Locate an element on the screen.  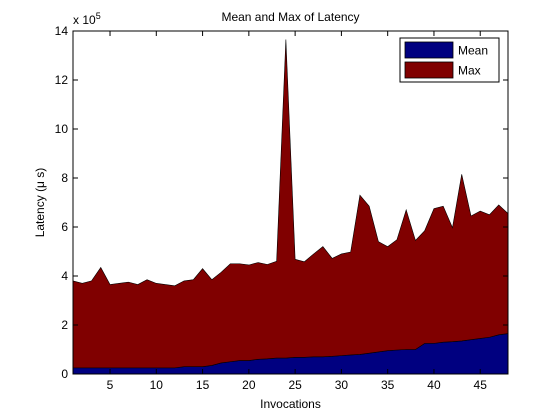
legend: Mean Max is located at coordinates (449, 60).